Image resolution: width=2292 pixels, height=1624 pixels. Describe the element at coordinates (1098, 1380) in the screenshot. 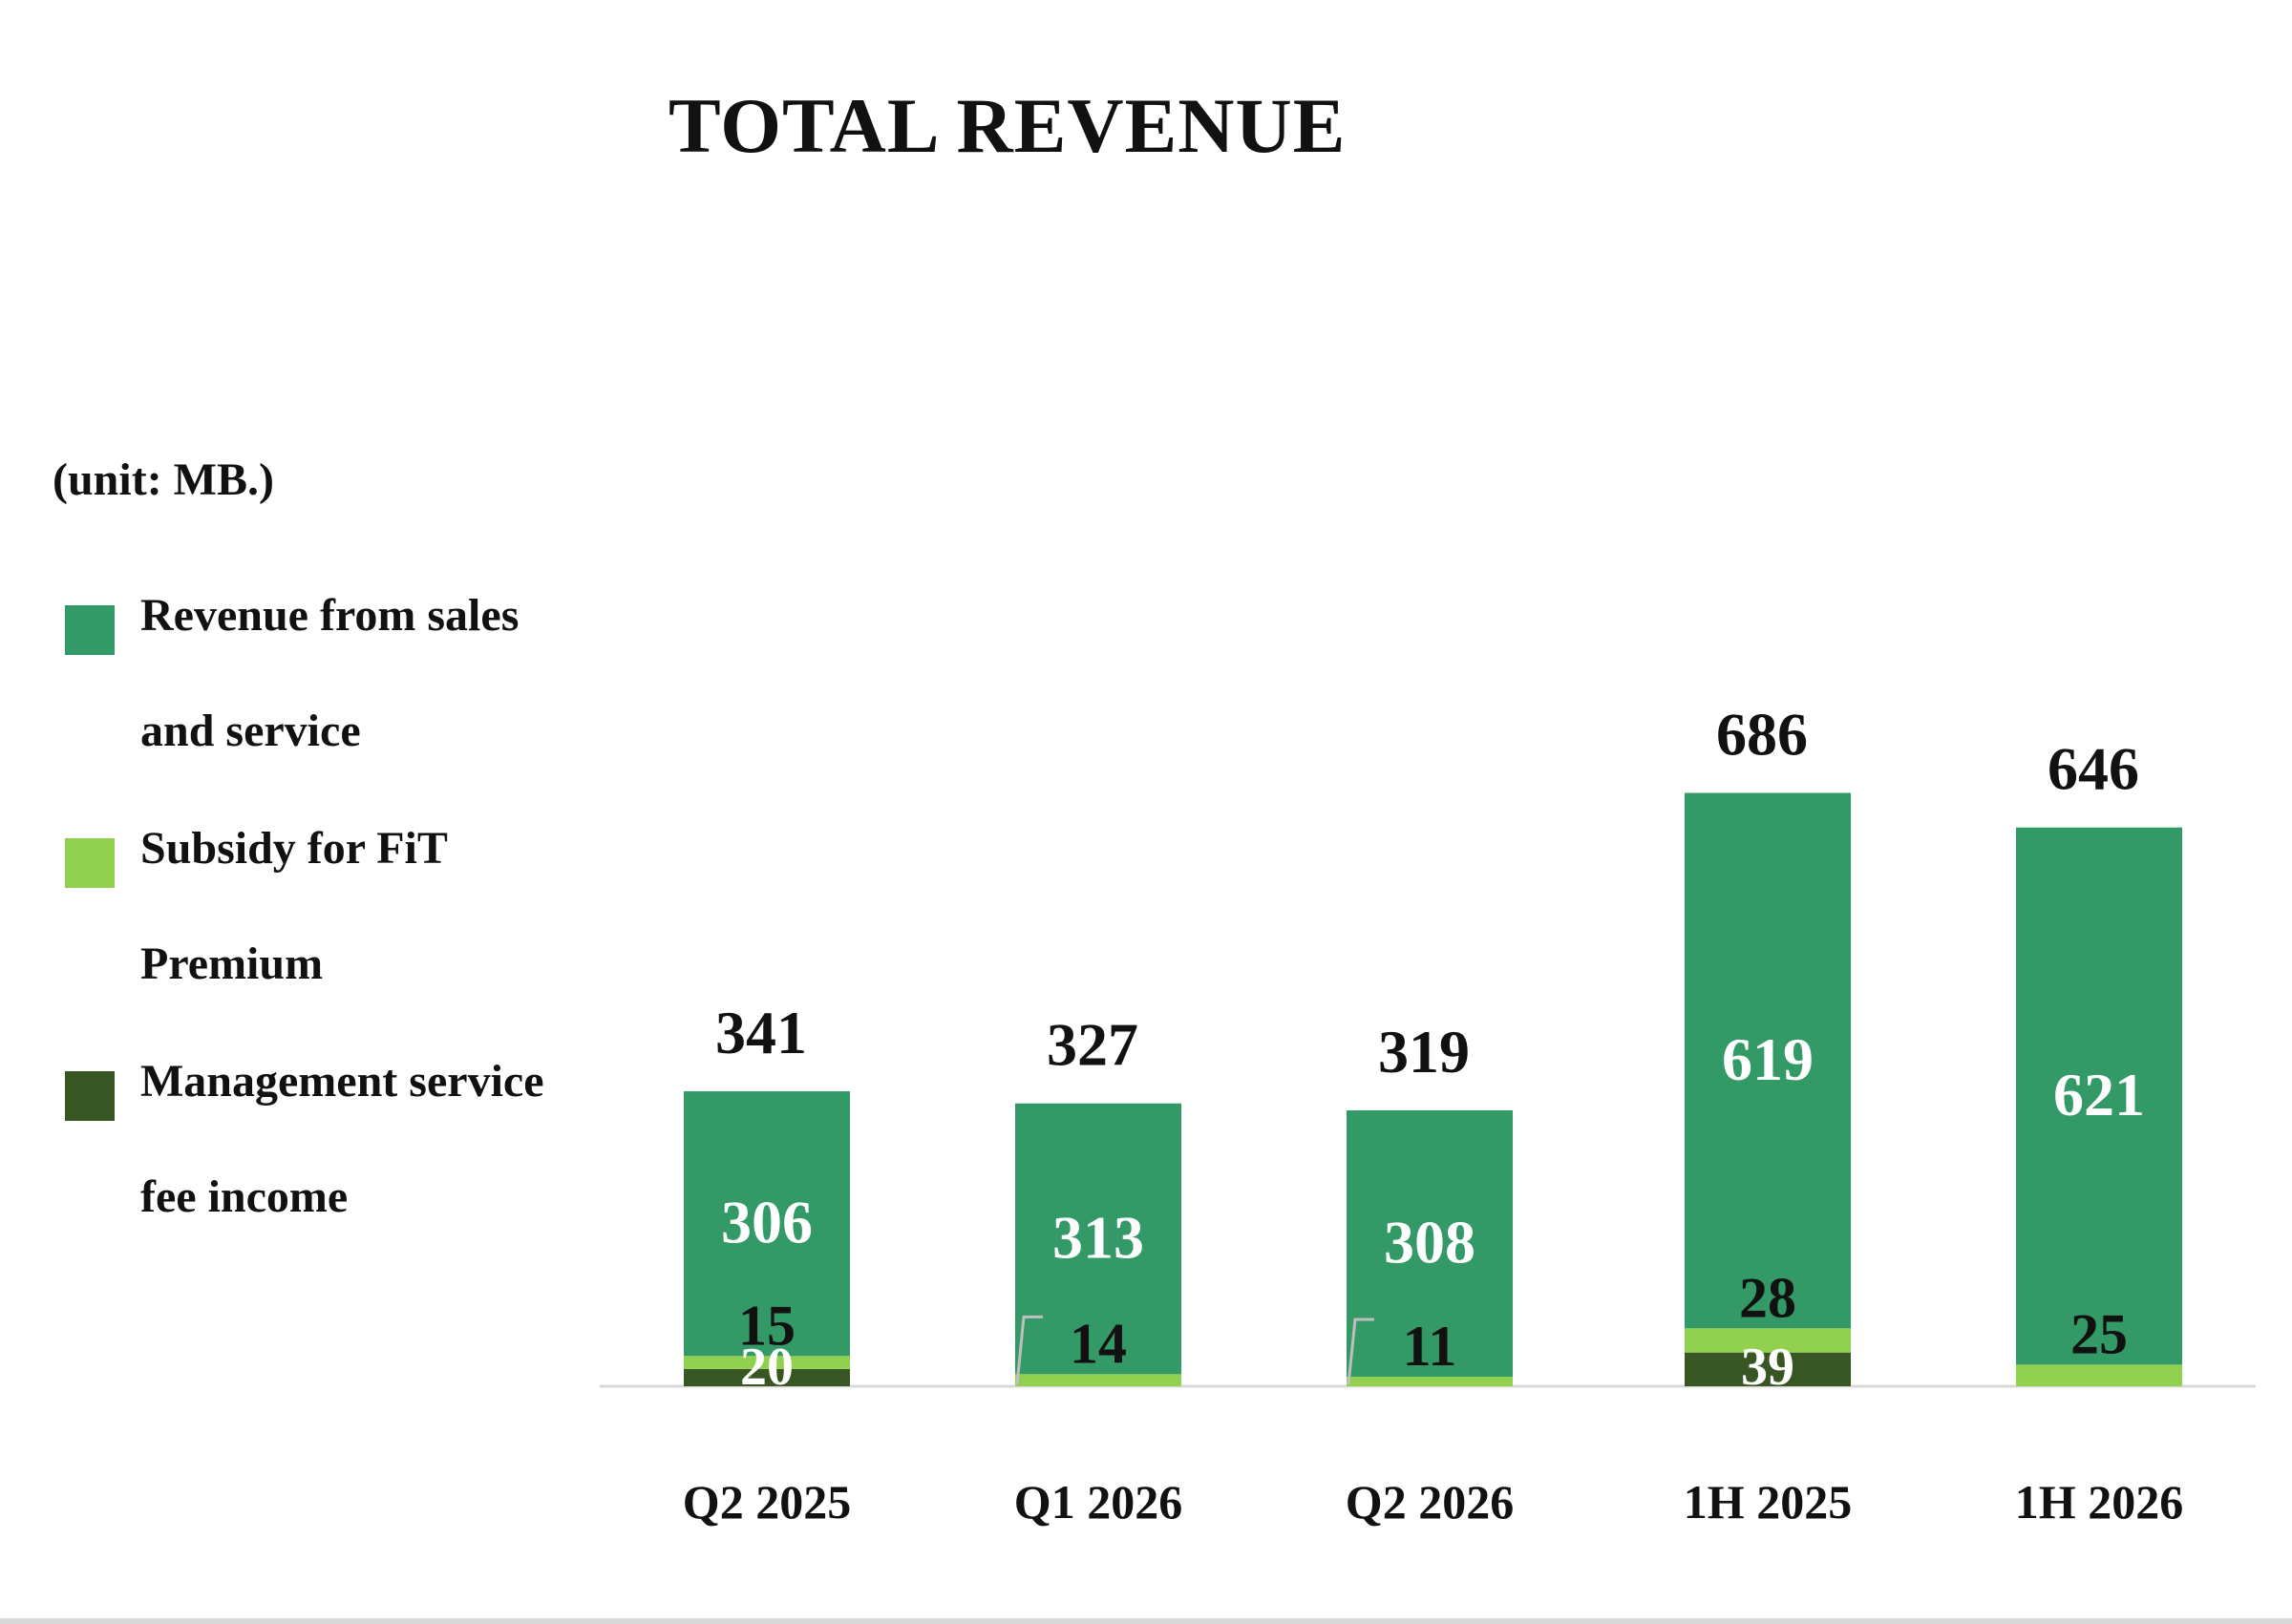

I see `bar-subsidy-q1-2026` at that location.